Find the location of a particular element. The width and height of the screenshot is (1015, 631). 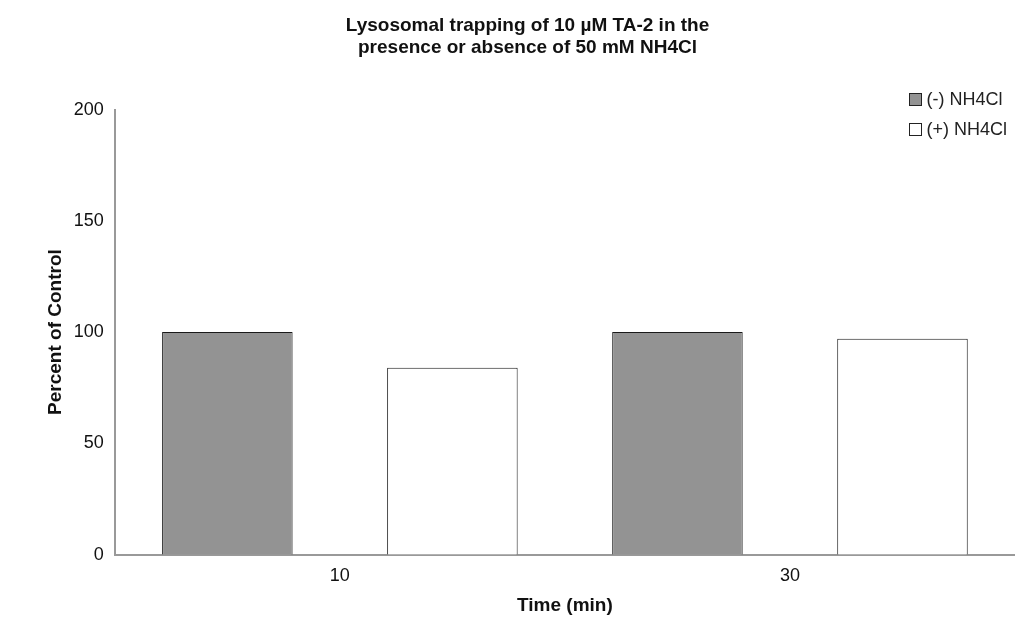

y-tick-label: 50 is located at coordinates (93, 442).